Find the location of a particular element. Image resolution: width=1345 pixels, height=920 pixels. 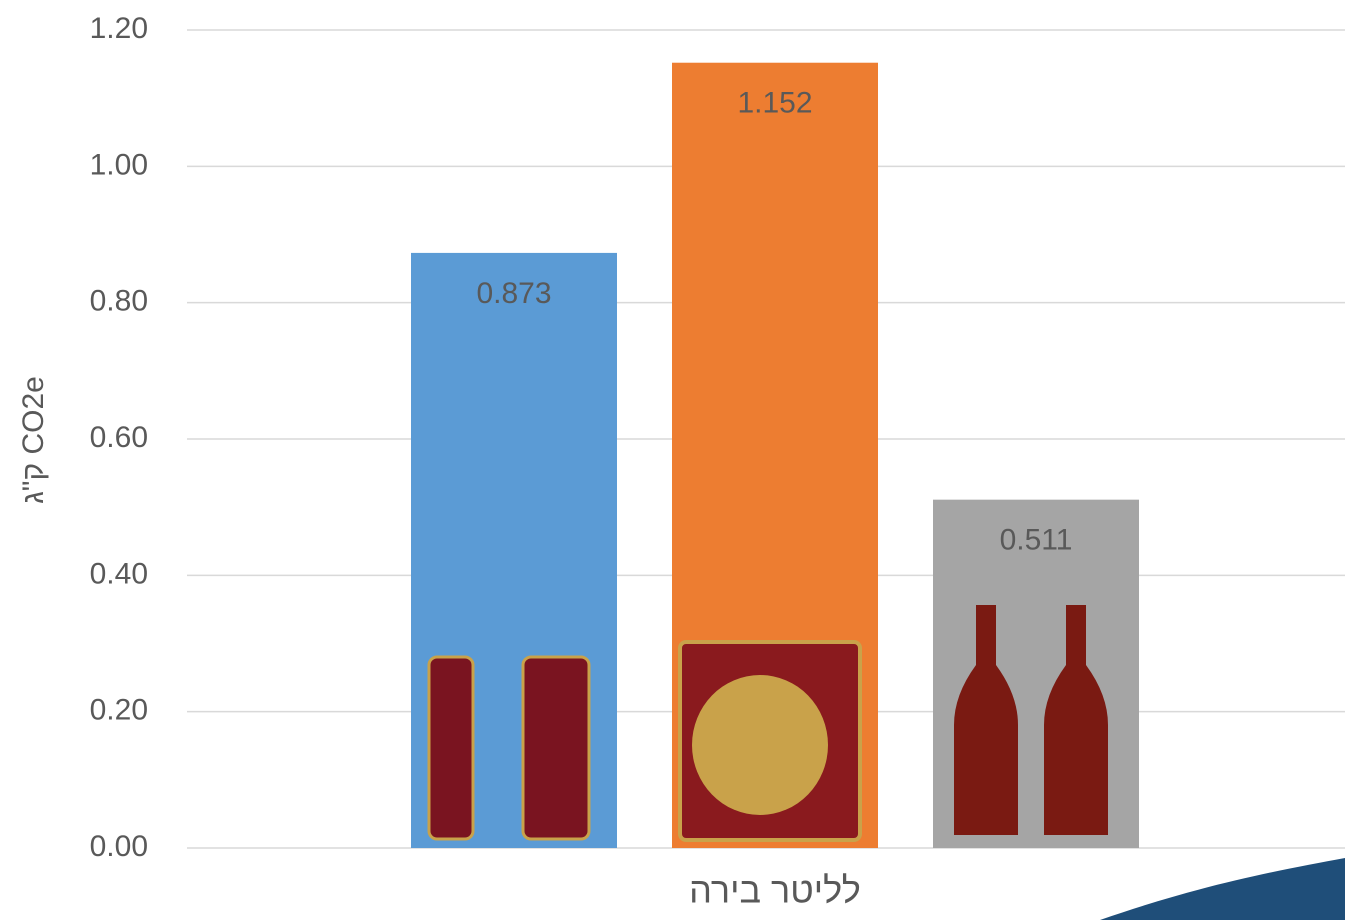

y-tick-label: 0.00 is located at coordinates (119, 846).